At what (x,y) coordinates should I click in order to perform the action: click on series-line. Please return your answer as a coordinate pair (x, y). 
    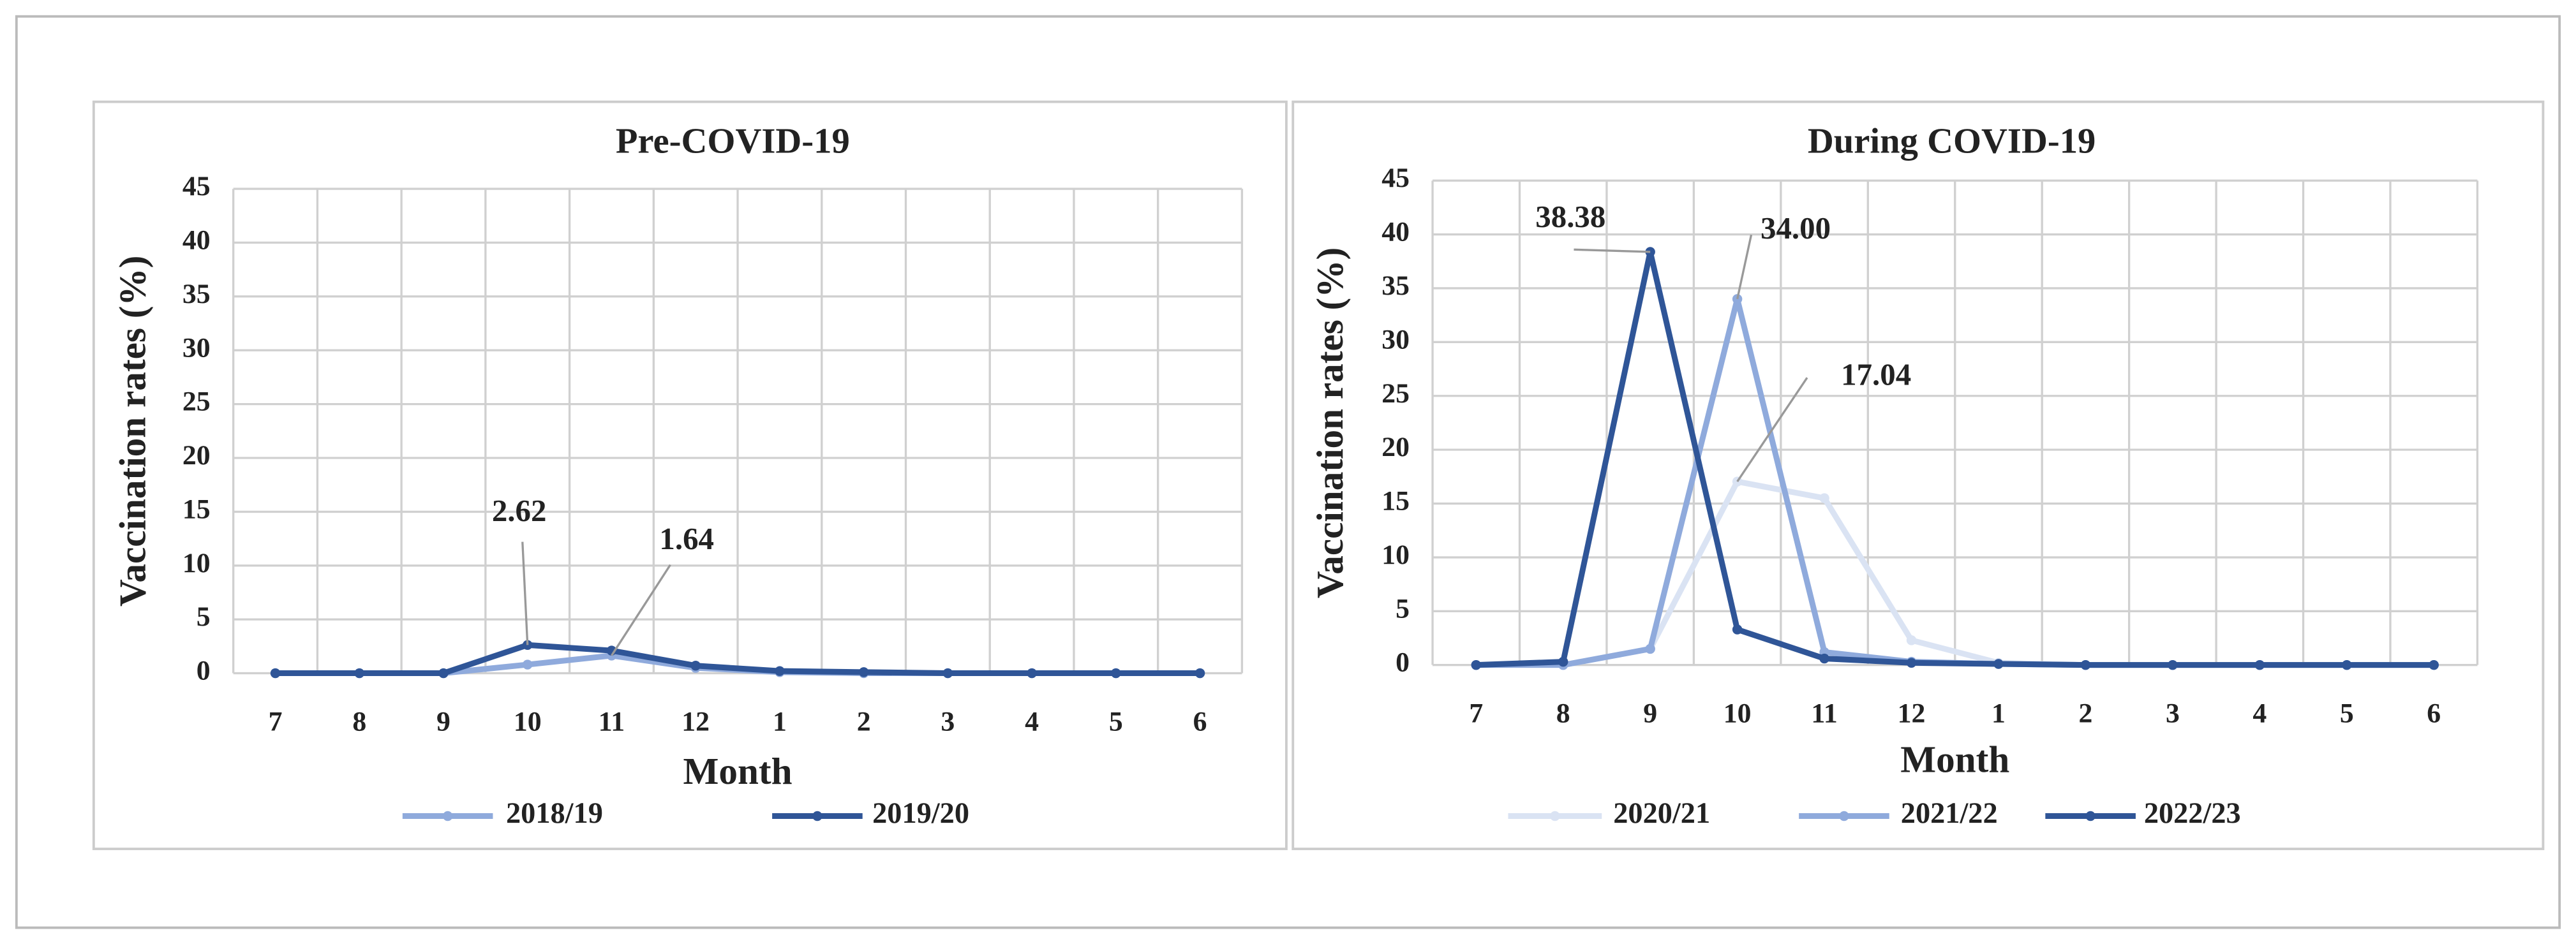
    Looking at the image, I should click on (737, 659).